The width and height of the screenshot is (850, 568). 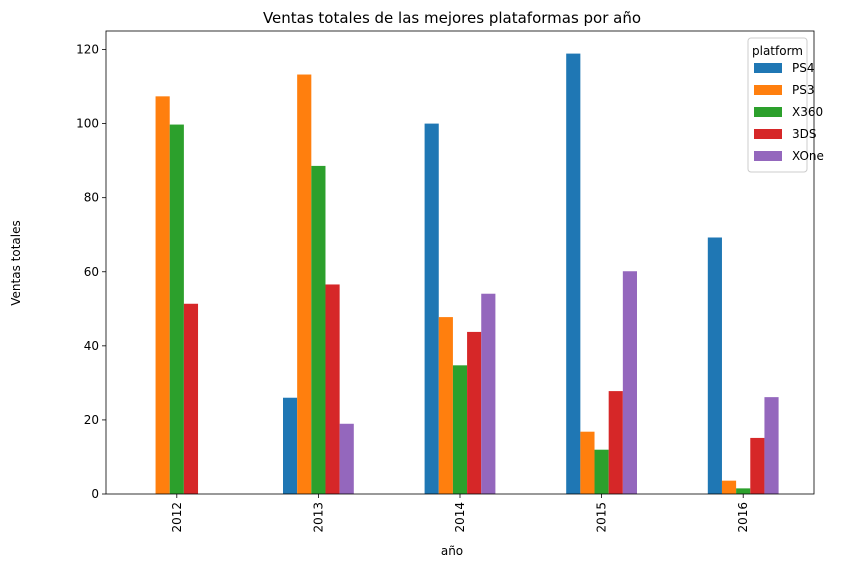 What do you see at coordinates (346, 458) in the screenshot?
I see `bar-xone-2013` at bounding box center [346, 458].